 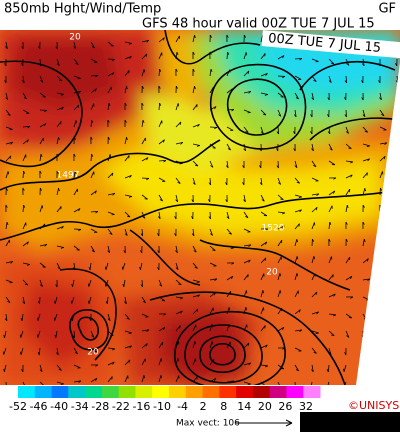 What do you see at coordinates (295, 392) in the screenshot?
I see `color-swatch` at bounding box center [295, 392].